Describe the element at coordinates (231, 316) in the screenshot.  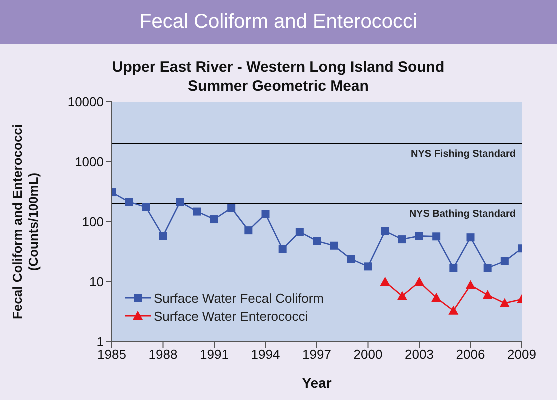
I see `legend-label: Surface Water Enterococci` at that location.